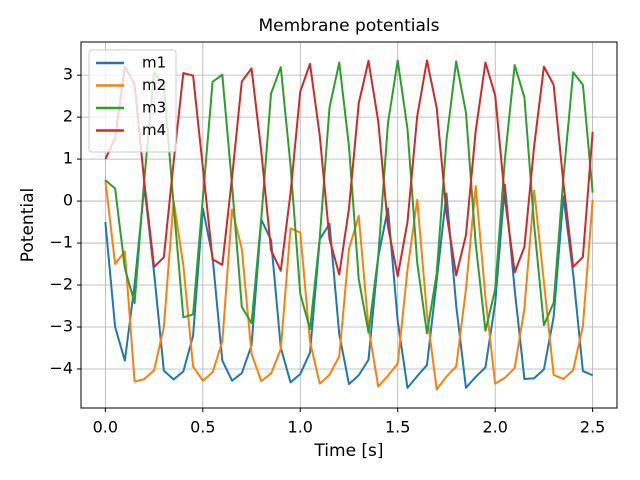  Describe the element at coordinates (68, 200) in the screenshot. I see `y-tick-label: 0` at that location.